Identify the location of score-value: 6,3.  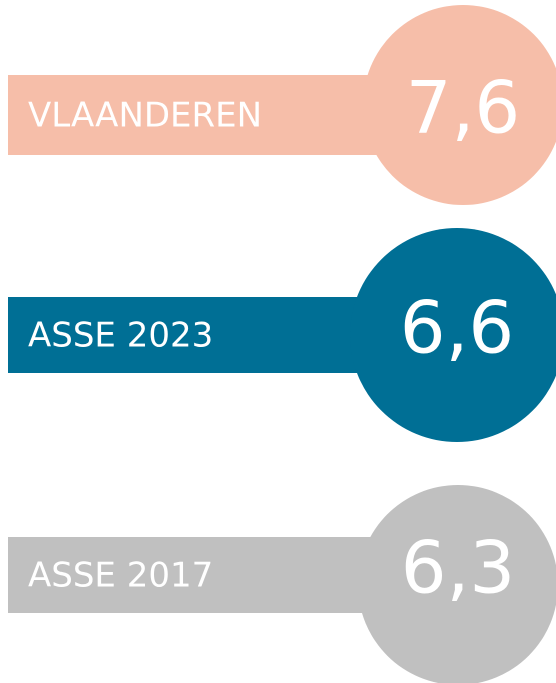
(458, 568).